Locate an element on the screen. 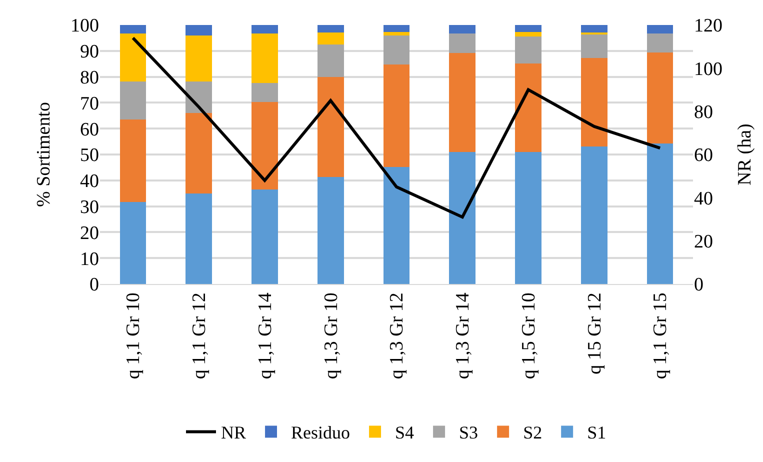  y2-tick-label: 20 is located at coordinates (703, 241).